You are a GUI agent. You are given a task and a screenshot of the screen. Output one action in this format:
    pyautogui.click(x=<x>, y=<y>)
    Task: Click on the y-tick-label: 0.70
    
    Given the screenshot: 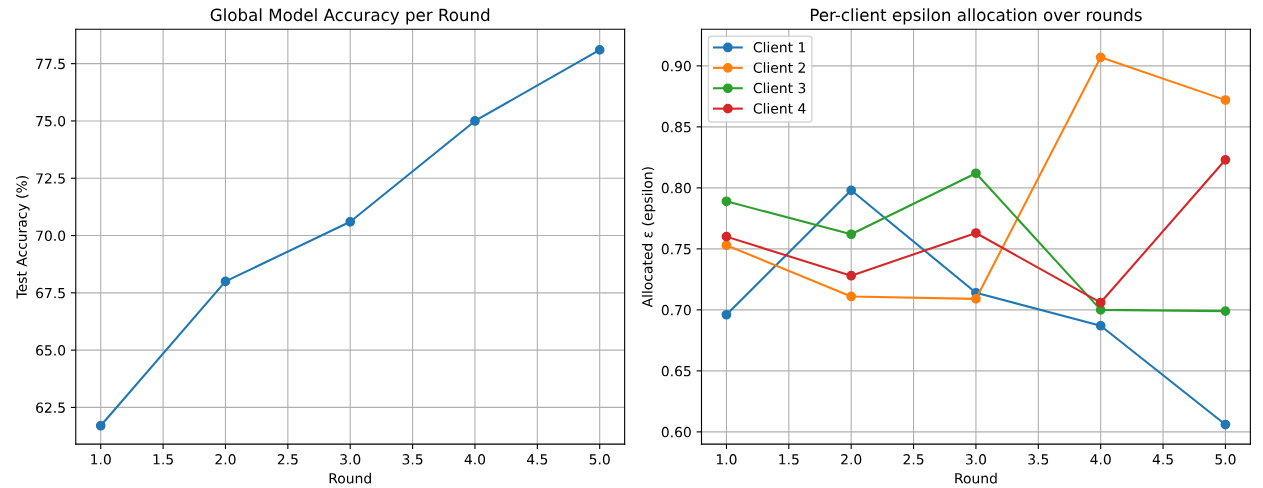 What is the action you would take?
    pyautogui.click(x=676, y=310)
    